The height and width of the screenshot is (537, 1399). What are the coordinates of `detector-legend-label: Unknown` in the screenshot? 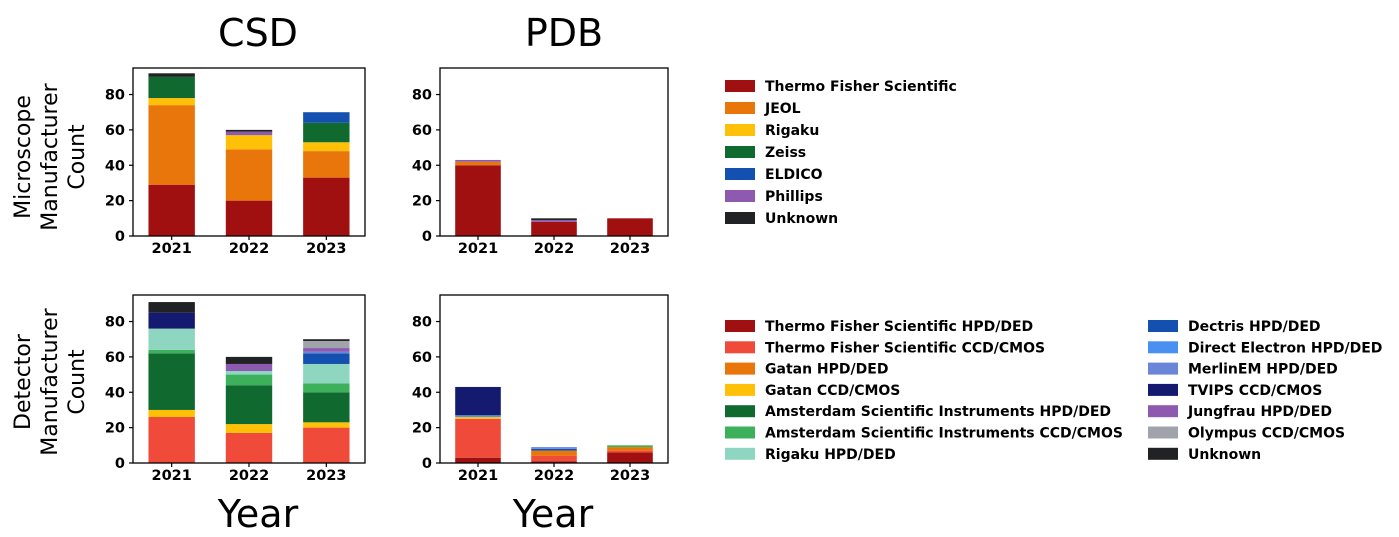 It's located at (1224, 455).